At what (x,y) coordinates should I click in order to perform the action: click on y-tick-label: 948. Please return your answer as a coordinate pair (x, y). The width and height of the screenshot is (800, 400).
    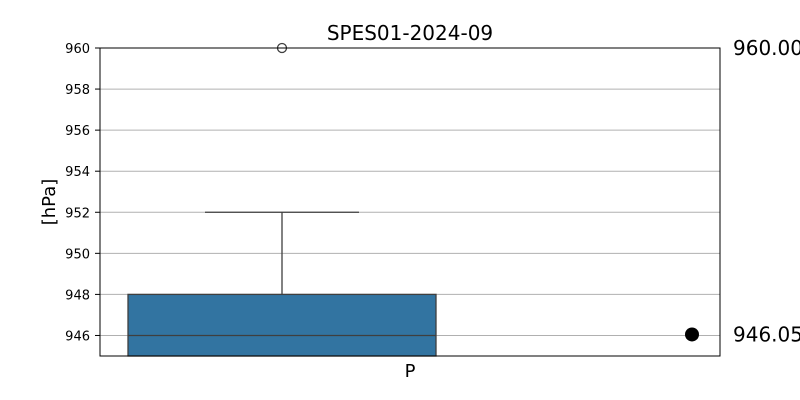
    Looking at the image, I should click on (77, 295).